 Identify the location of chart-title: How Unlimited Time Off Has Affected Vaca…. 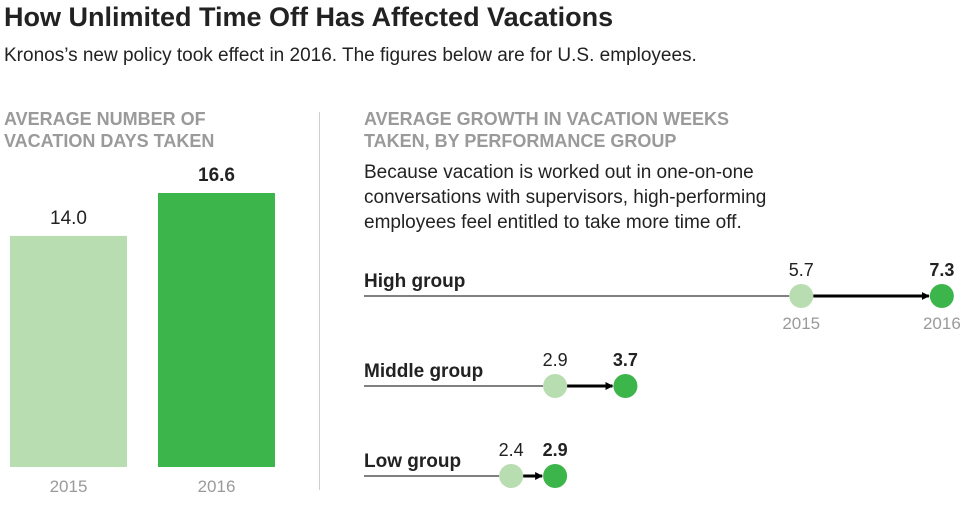
(309, 17).